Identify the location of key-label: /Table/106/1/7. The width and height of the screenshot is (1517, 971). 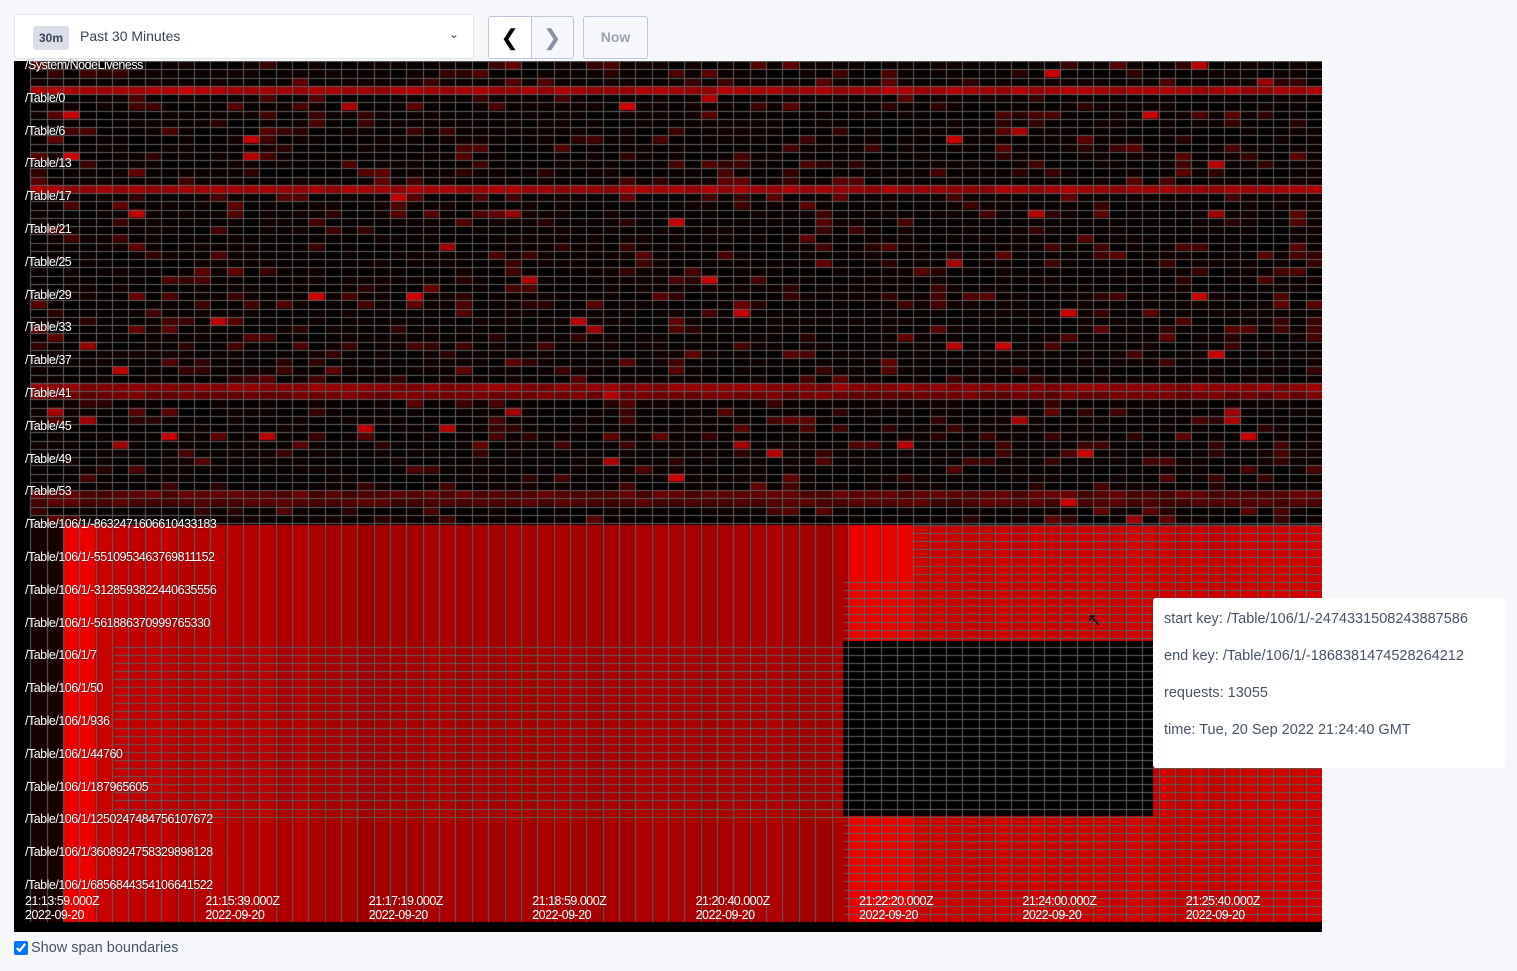
(61, 655).